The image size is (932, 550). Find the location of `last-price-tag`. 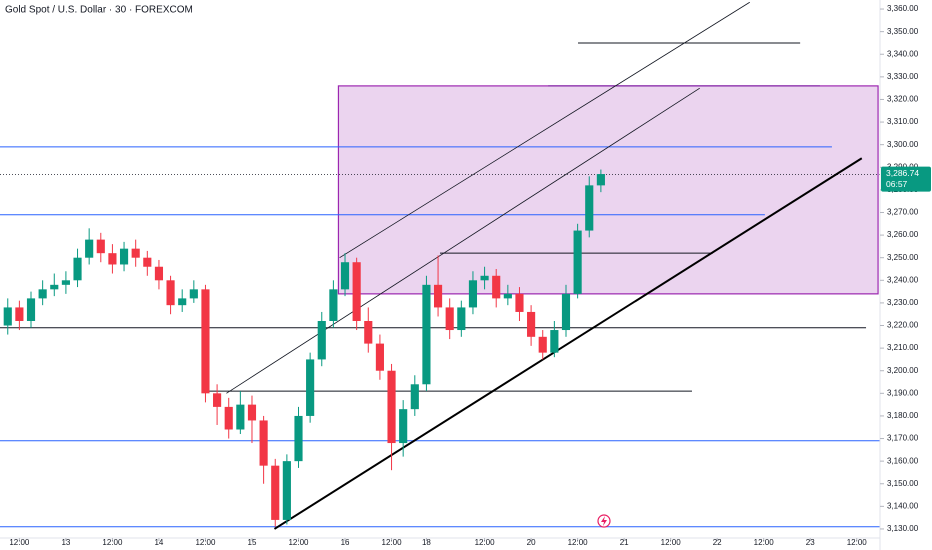

last-price-tag is located at coordinates (906, 179).